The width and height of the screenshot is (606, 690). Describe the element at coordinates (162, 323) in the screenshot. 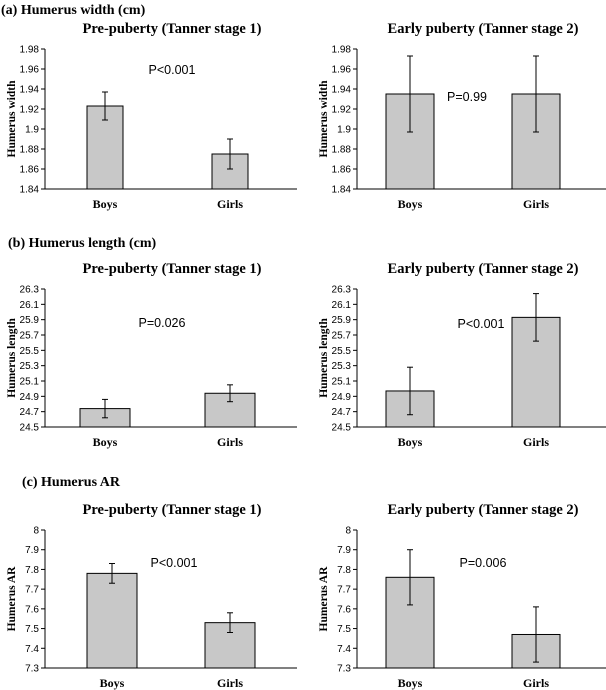

I see `p-value-annotation: P=0.026` at that location.